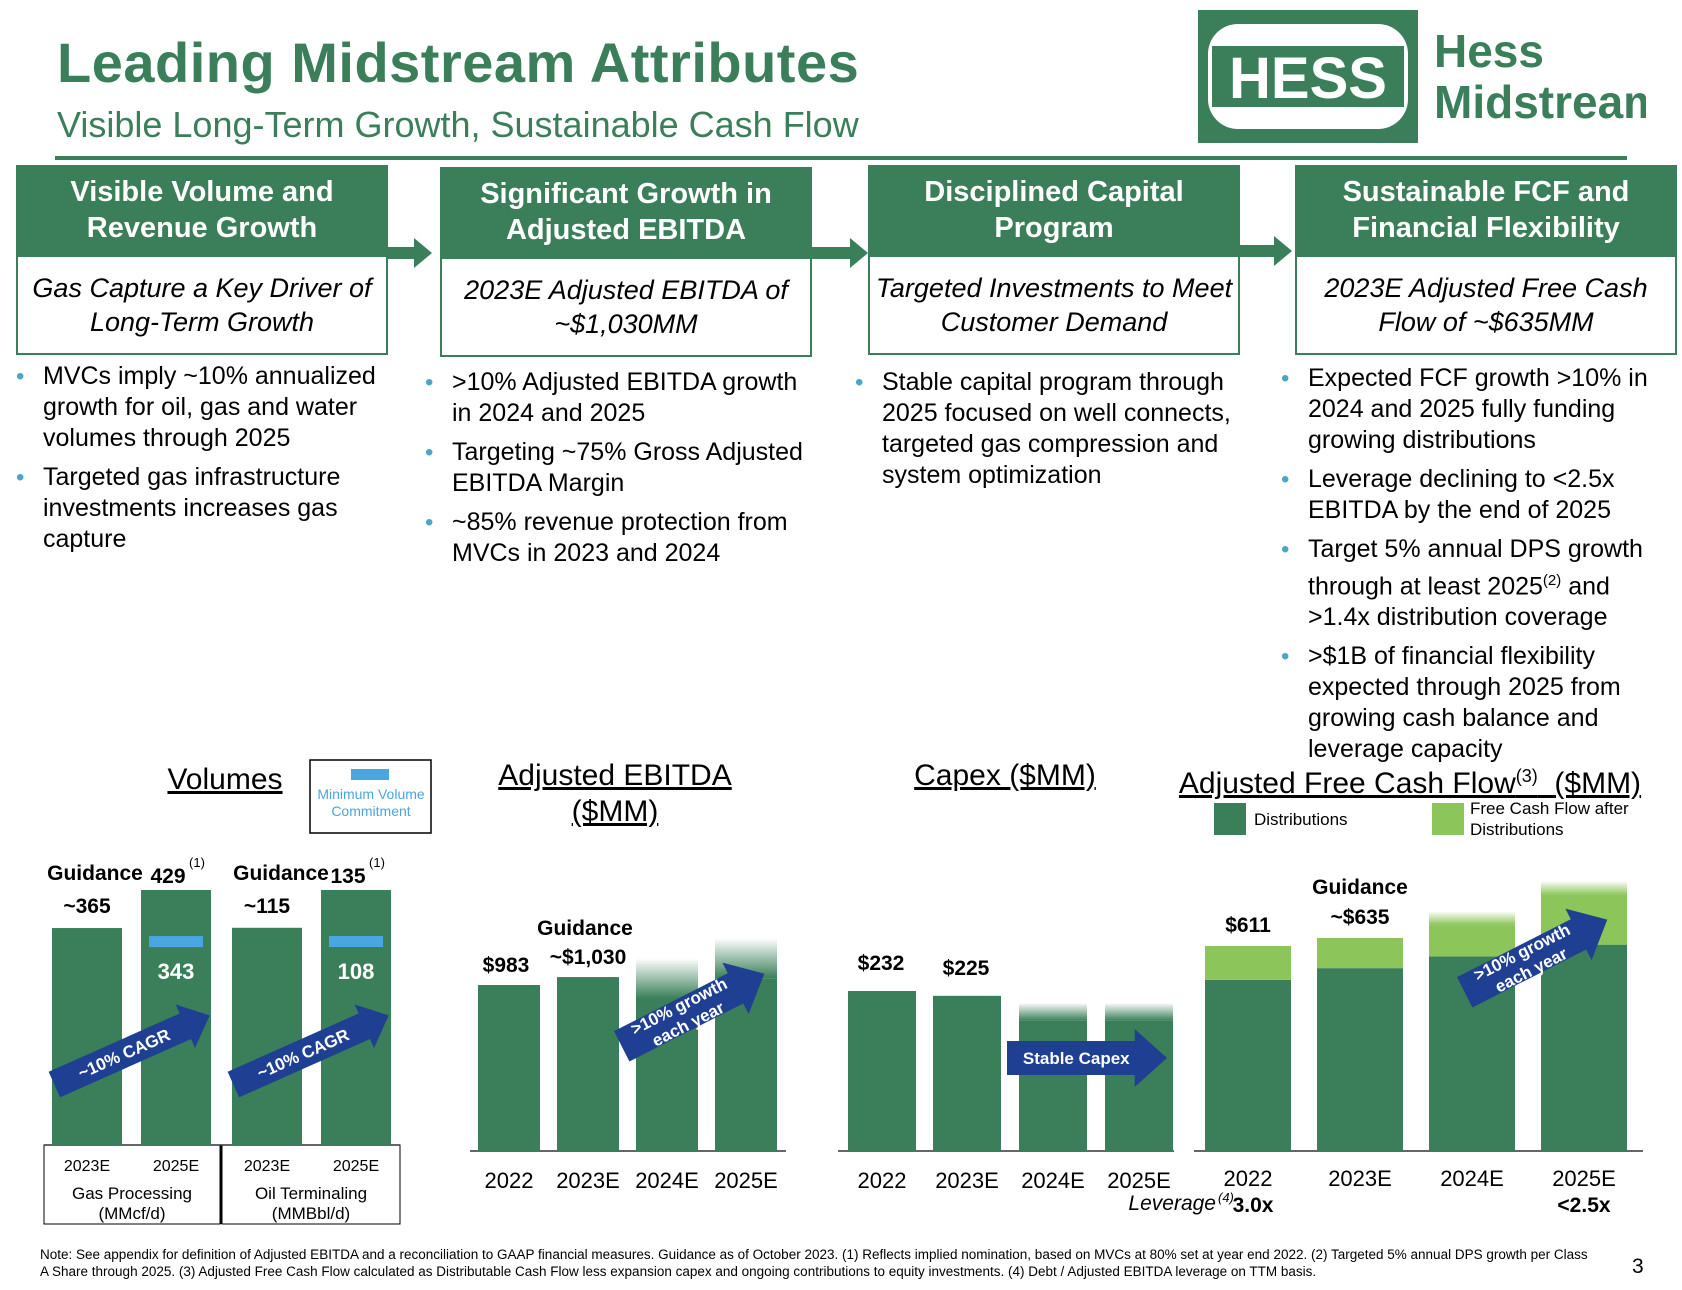 This screenshot has height=1290, width=1682. Describe the element at coordinates (1638, 1266) in the screenshot. I see `page-number: 3` at that location.